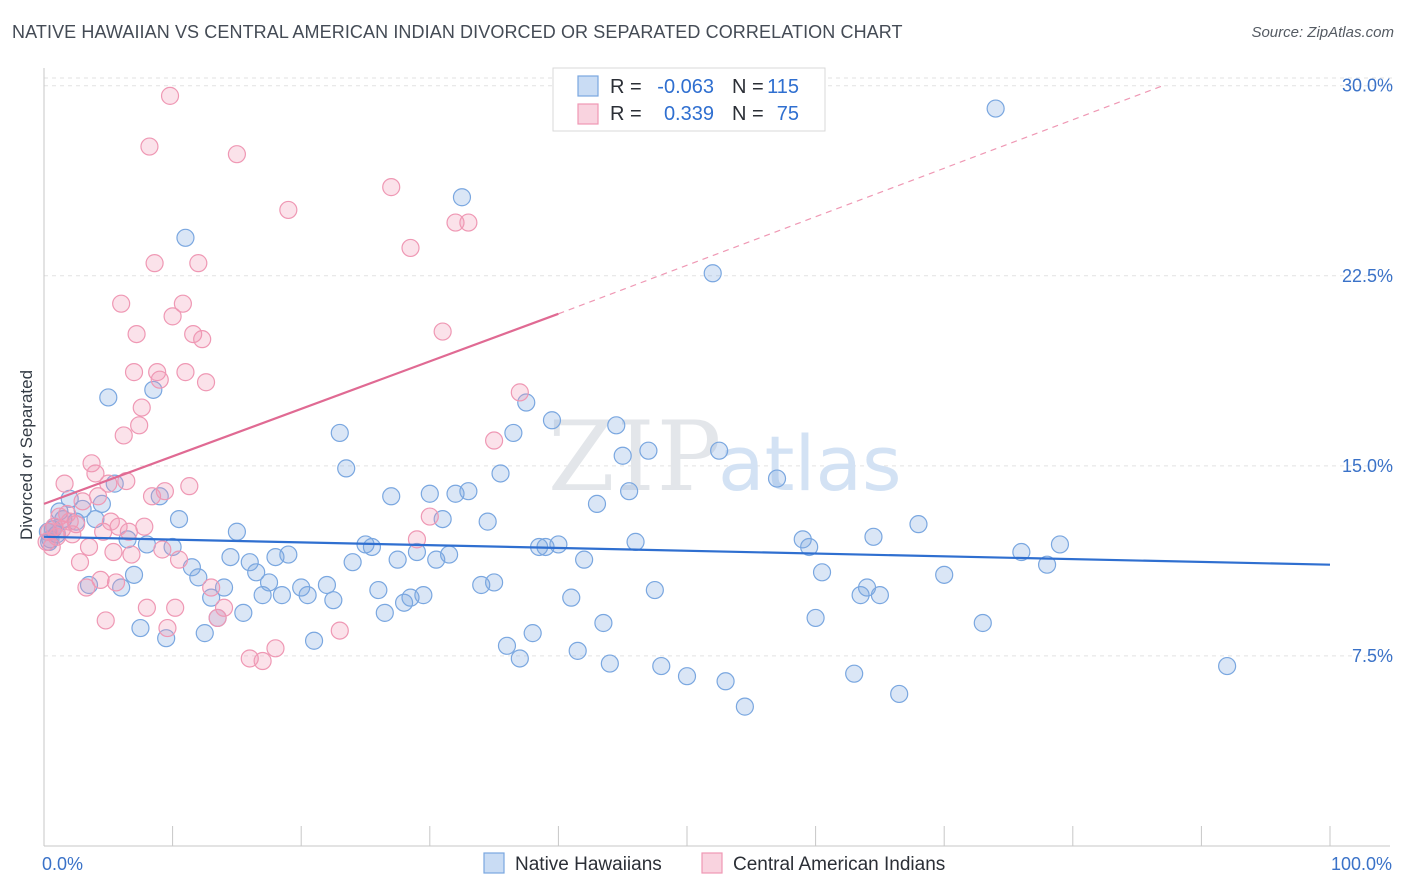  I want to click on y-tick-label: 15.0%, so click(1367, 466).